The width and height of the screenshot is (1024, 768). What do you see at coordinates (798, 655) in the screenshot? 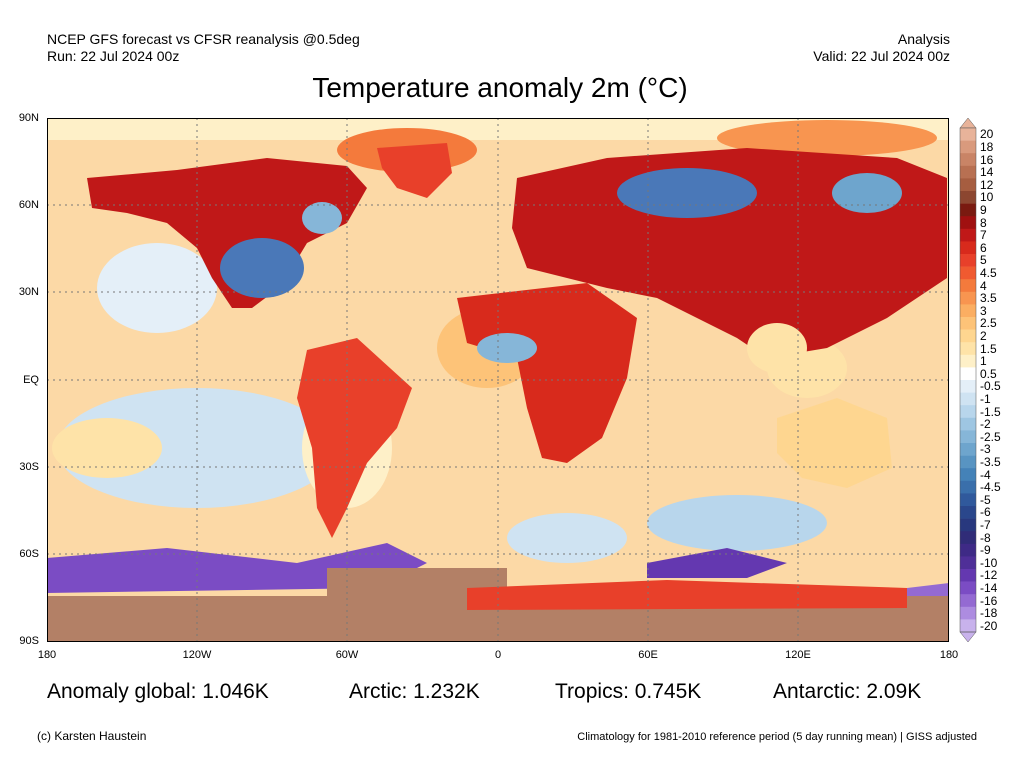
I see `lon-label-120e: 120E` at bounding box center [798, 655].